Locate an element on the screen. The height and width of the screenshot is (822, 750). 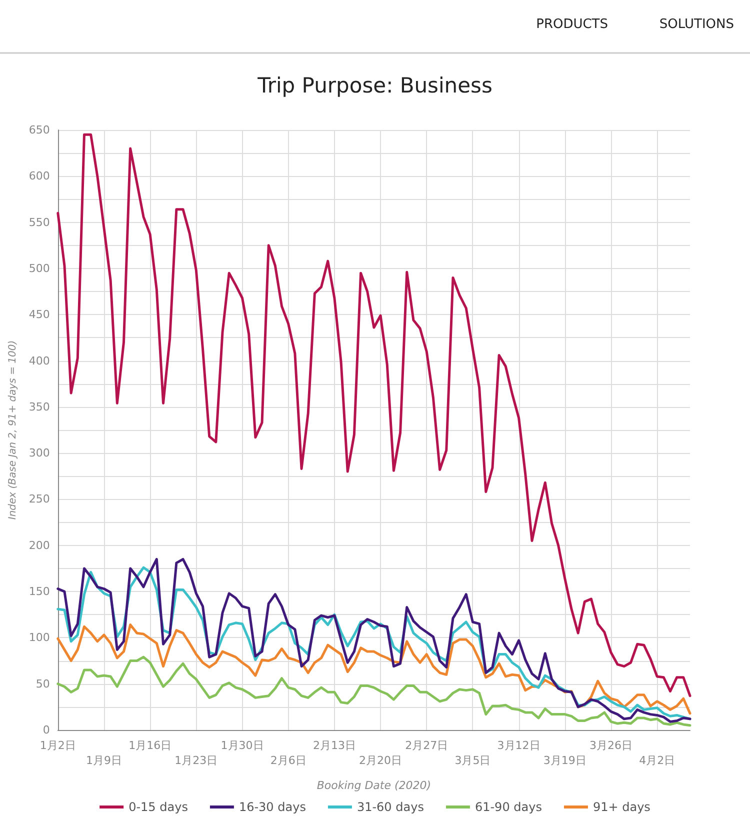
x-tick-label: 1月9日 is located at coordinates (104, 760).